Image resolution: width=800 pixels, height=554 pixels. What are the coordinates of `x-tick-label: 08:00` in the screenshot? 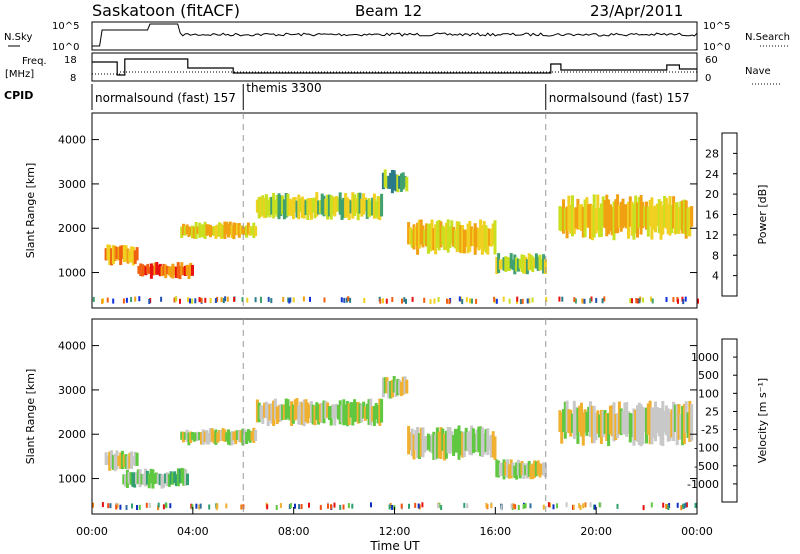 It's located at (294, 531).